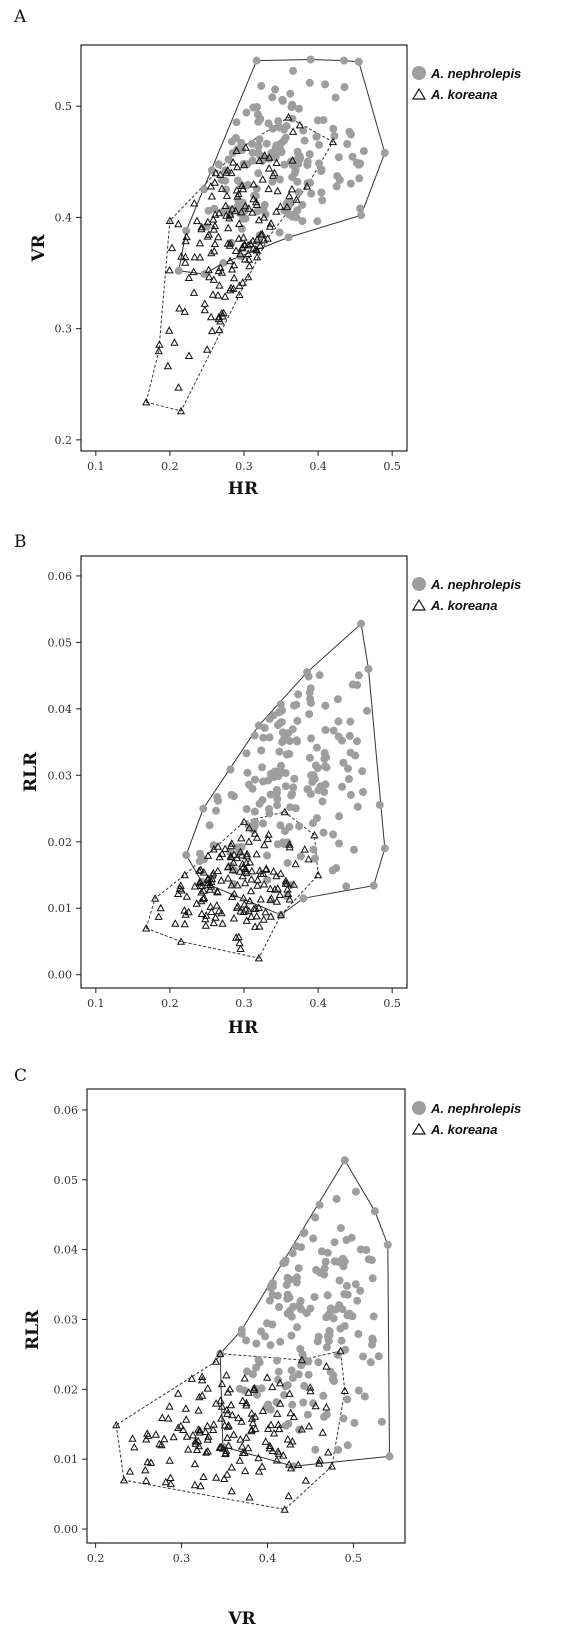 Image resolution: width=561 pixels, height=1631 pixels. Describe the element at coordinates (66, 1389) in the screenshot. I see `y-tick-label-c: 0.02` at that location.